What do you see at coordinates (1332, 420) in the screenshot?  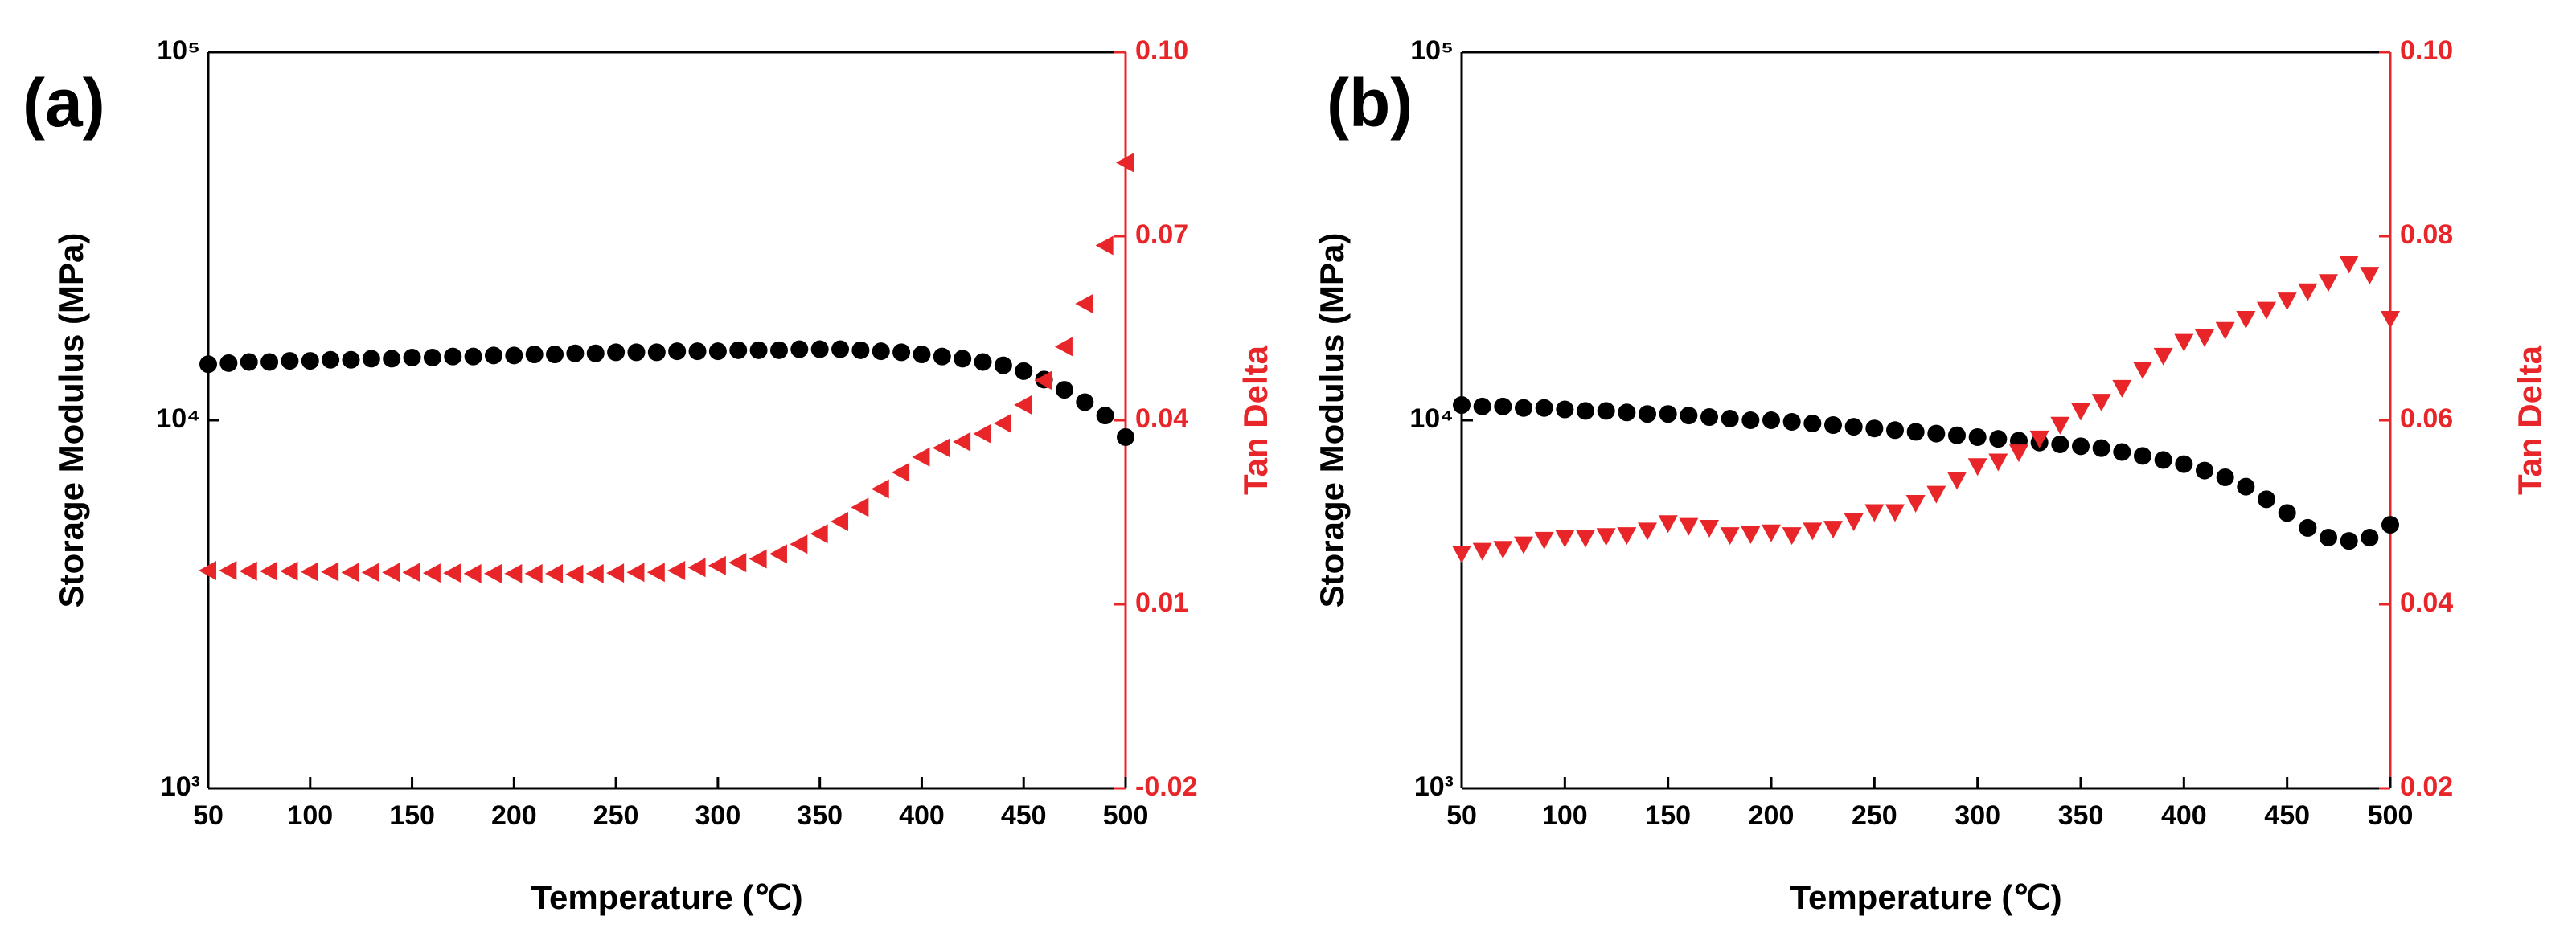 I see `y-axis-title: Storage Modulus (MPa)` at bounding box center [1332, 420].